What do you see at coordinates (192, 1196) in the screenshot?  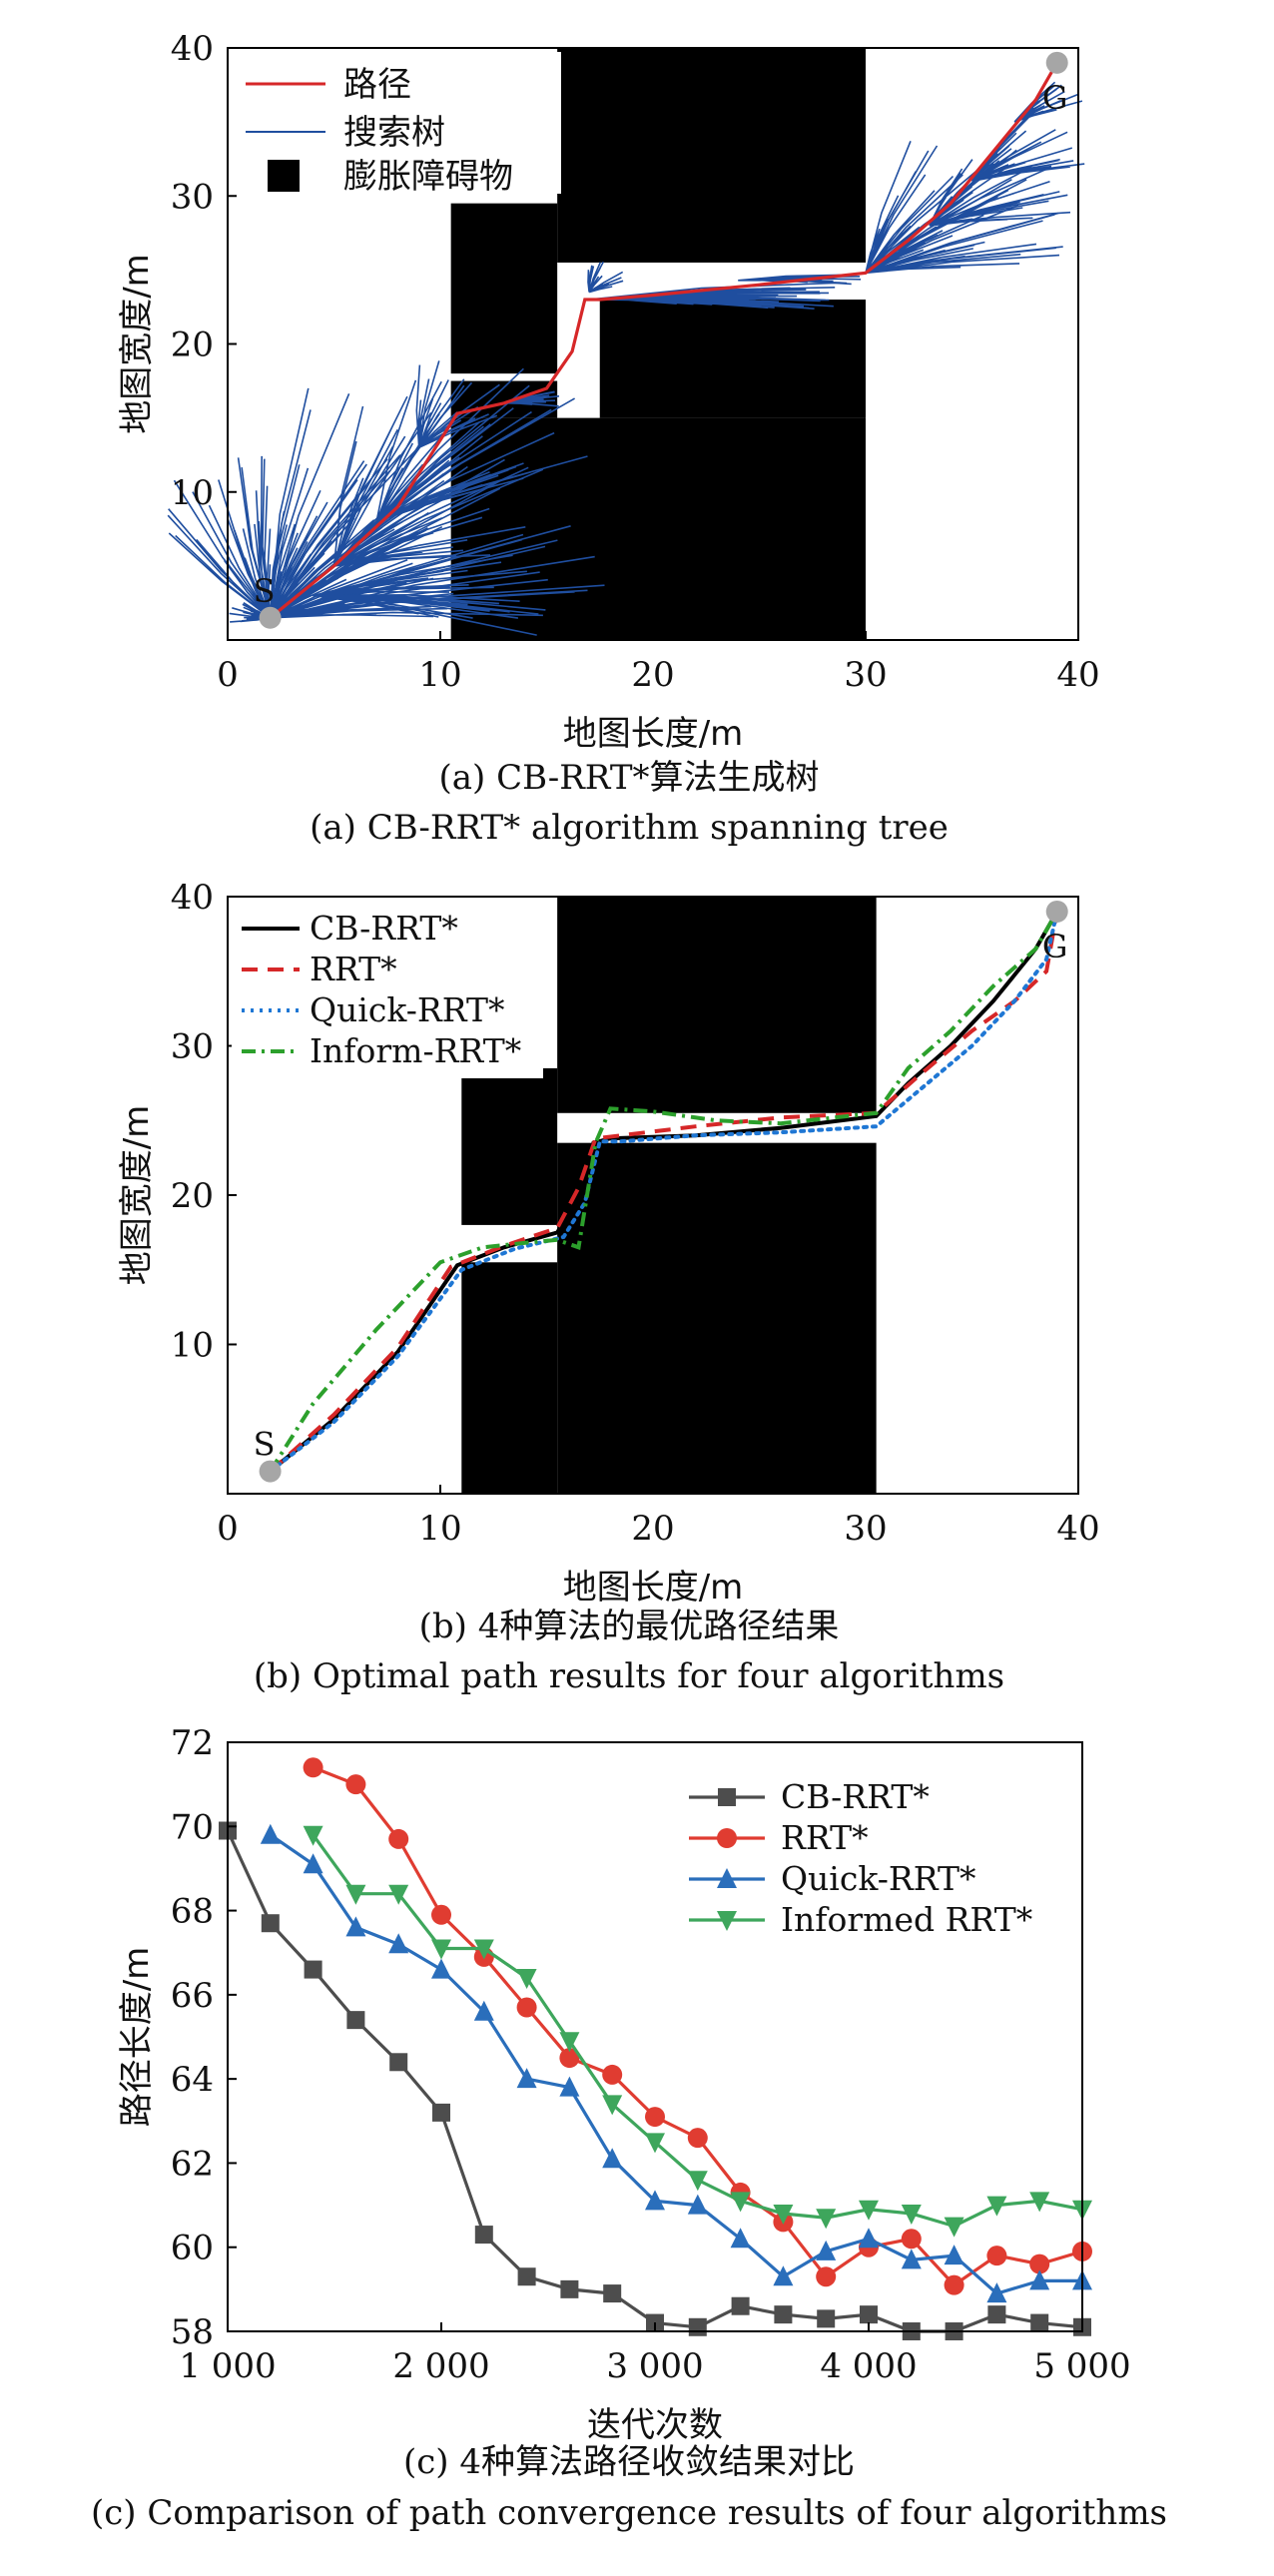 I see `b-ytick-label: 20` at bounding box center [192, 1196].